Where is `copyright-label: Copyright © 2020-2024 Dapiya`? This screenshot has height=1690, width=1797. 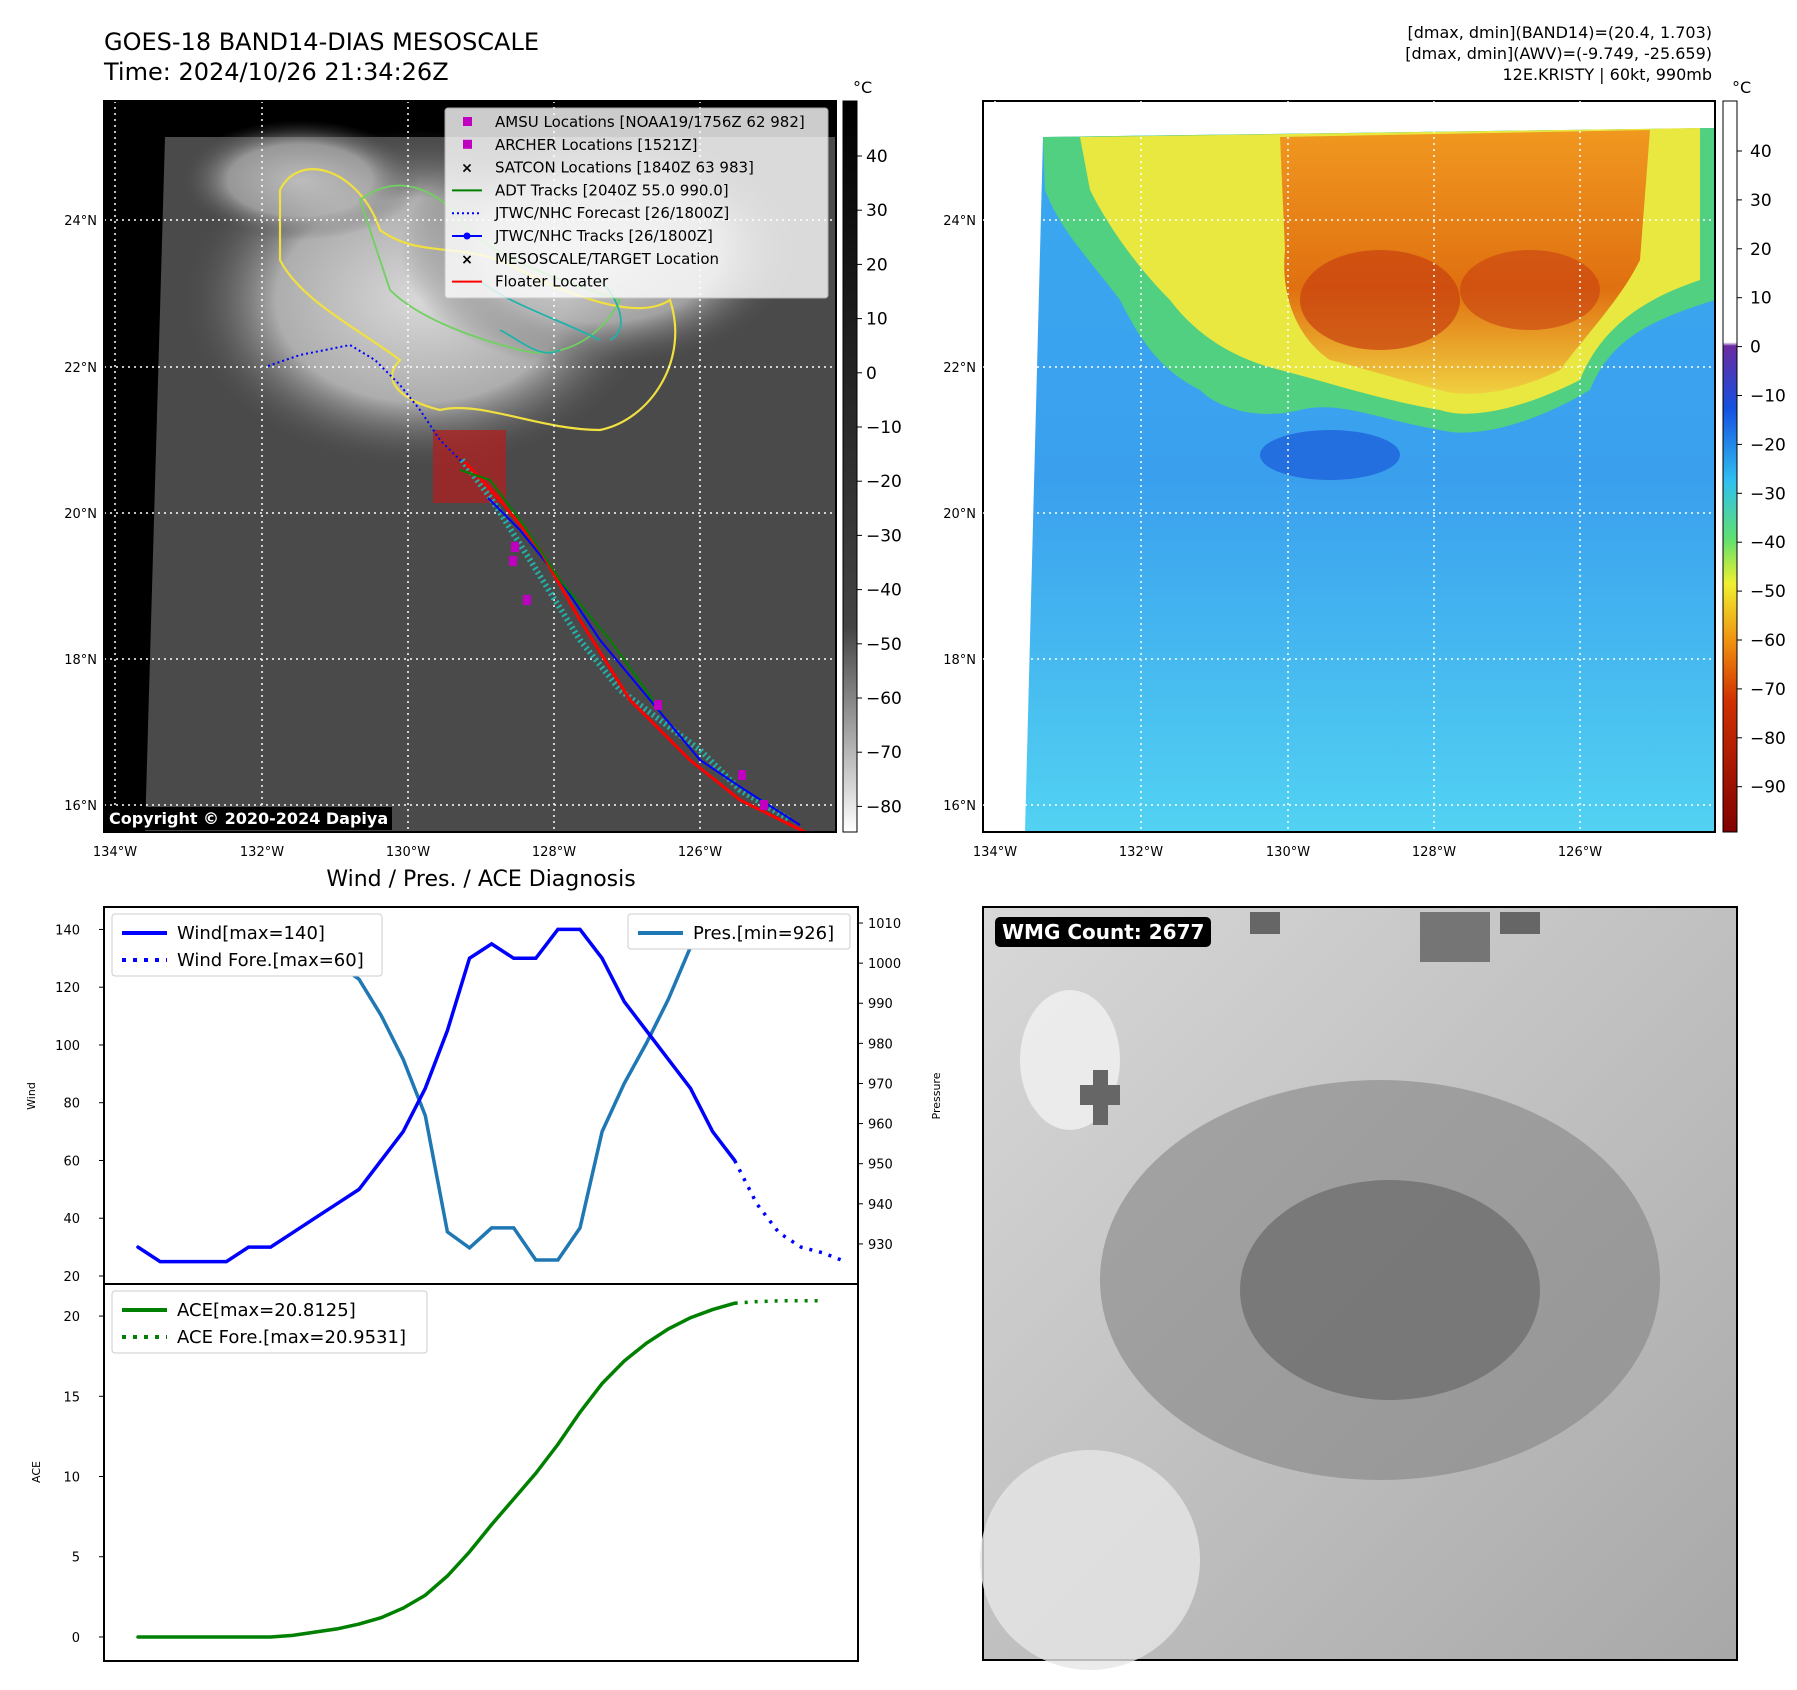
copyright-label: Copyright © 2020-2024 Dapiya is located at coordinates (249, 818).